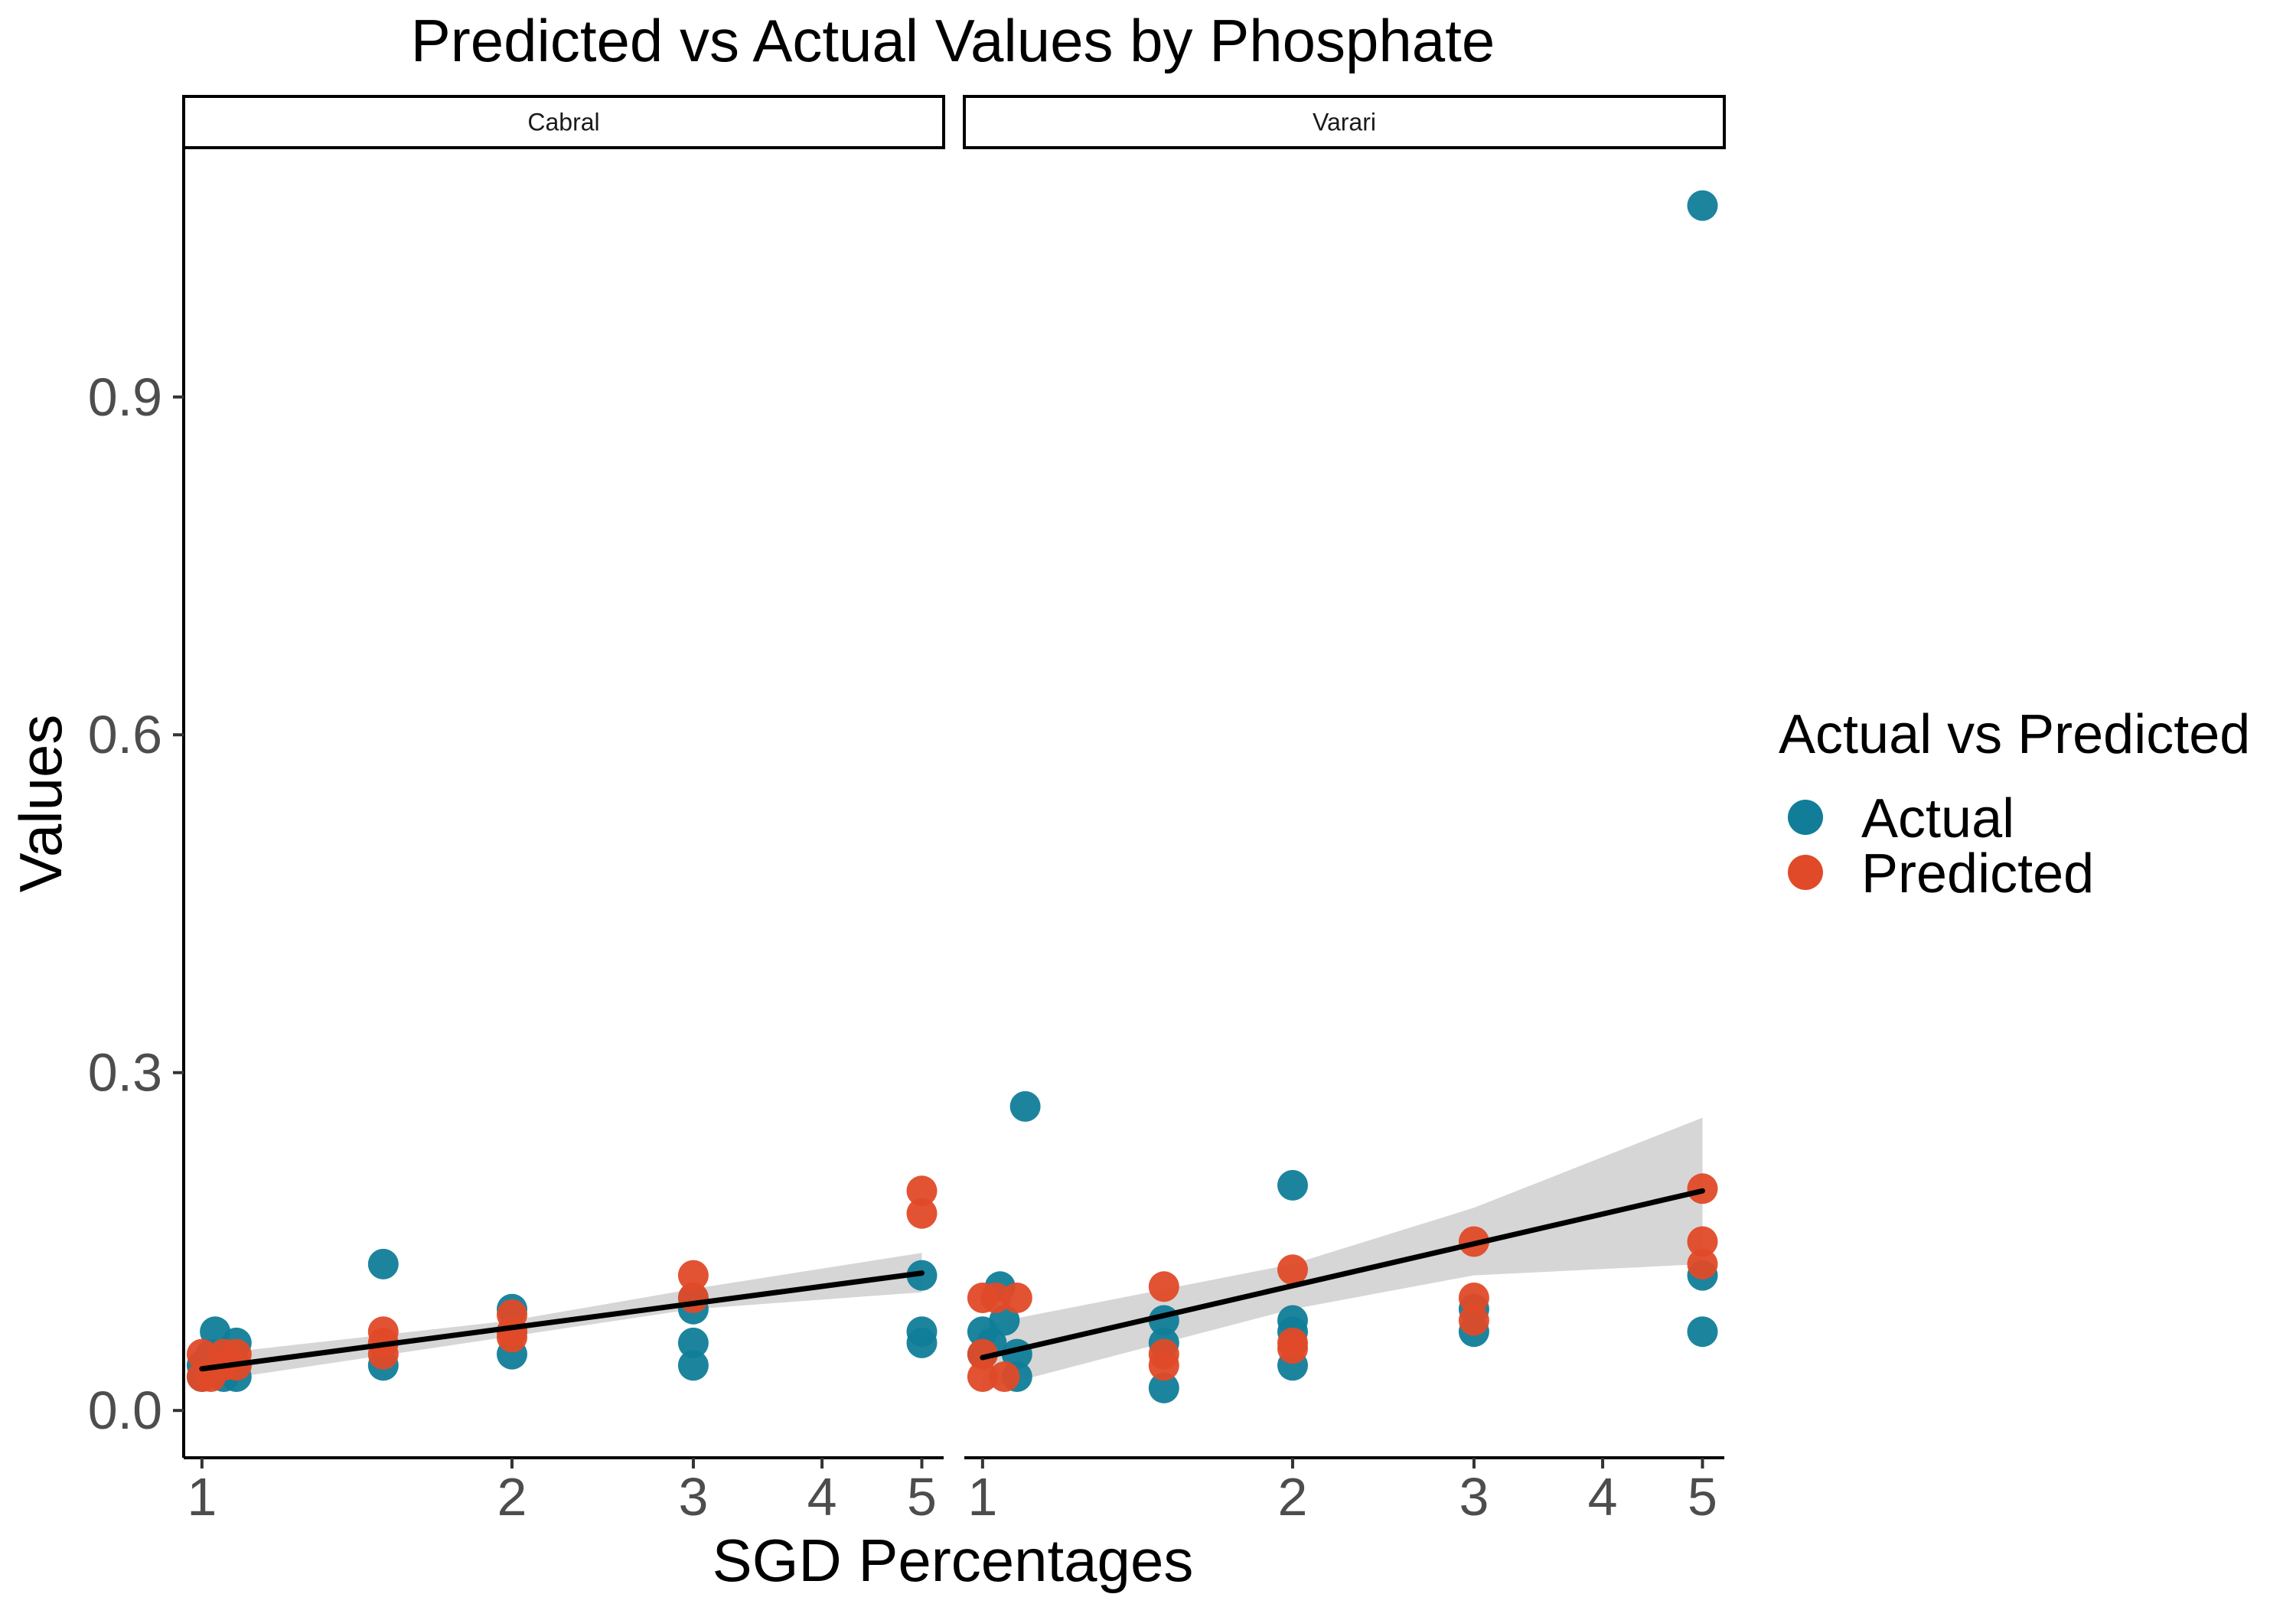  Describe the element at coordinates (1805, 817) in the screenshot. I see `legend-swatch-actual` at that location.